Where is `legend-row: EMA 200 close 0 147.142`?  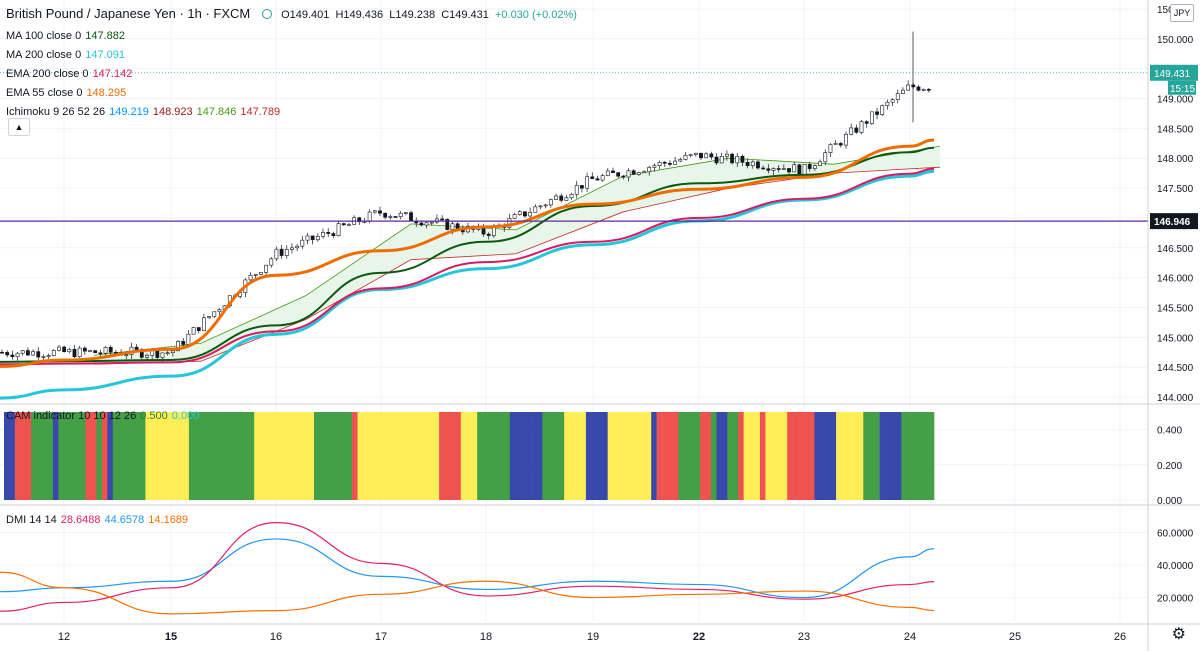 legend-row: EMA 200 close 0 147.142 is located at coordinates (71, 74).